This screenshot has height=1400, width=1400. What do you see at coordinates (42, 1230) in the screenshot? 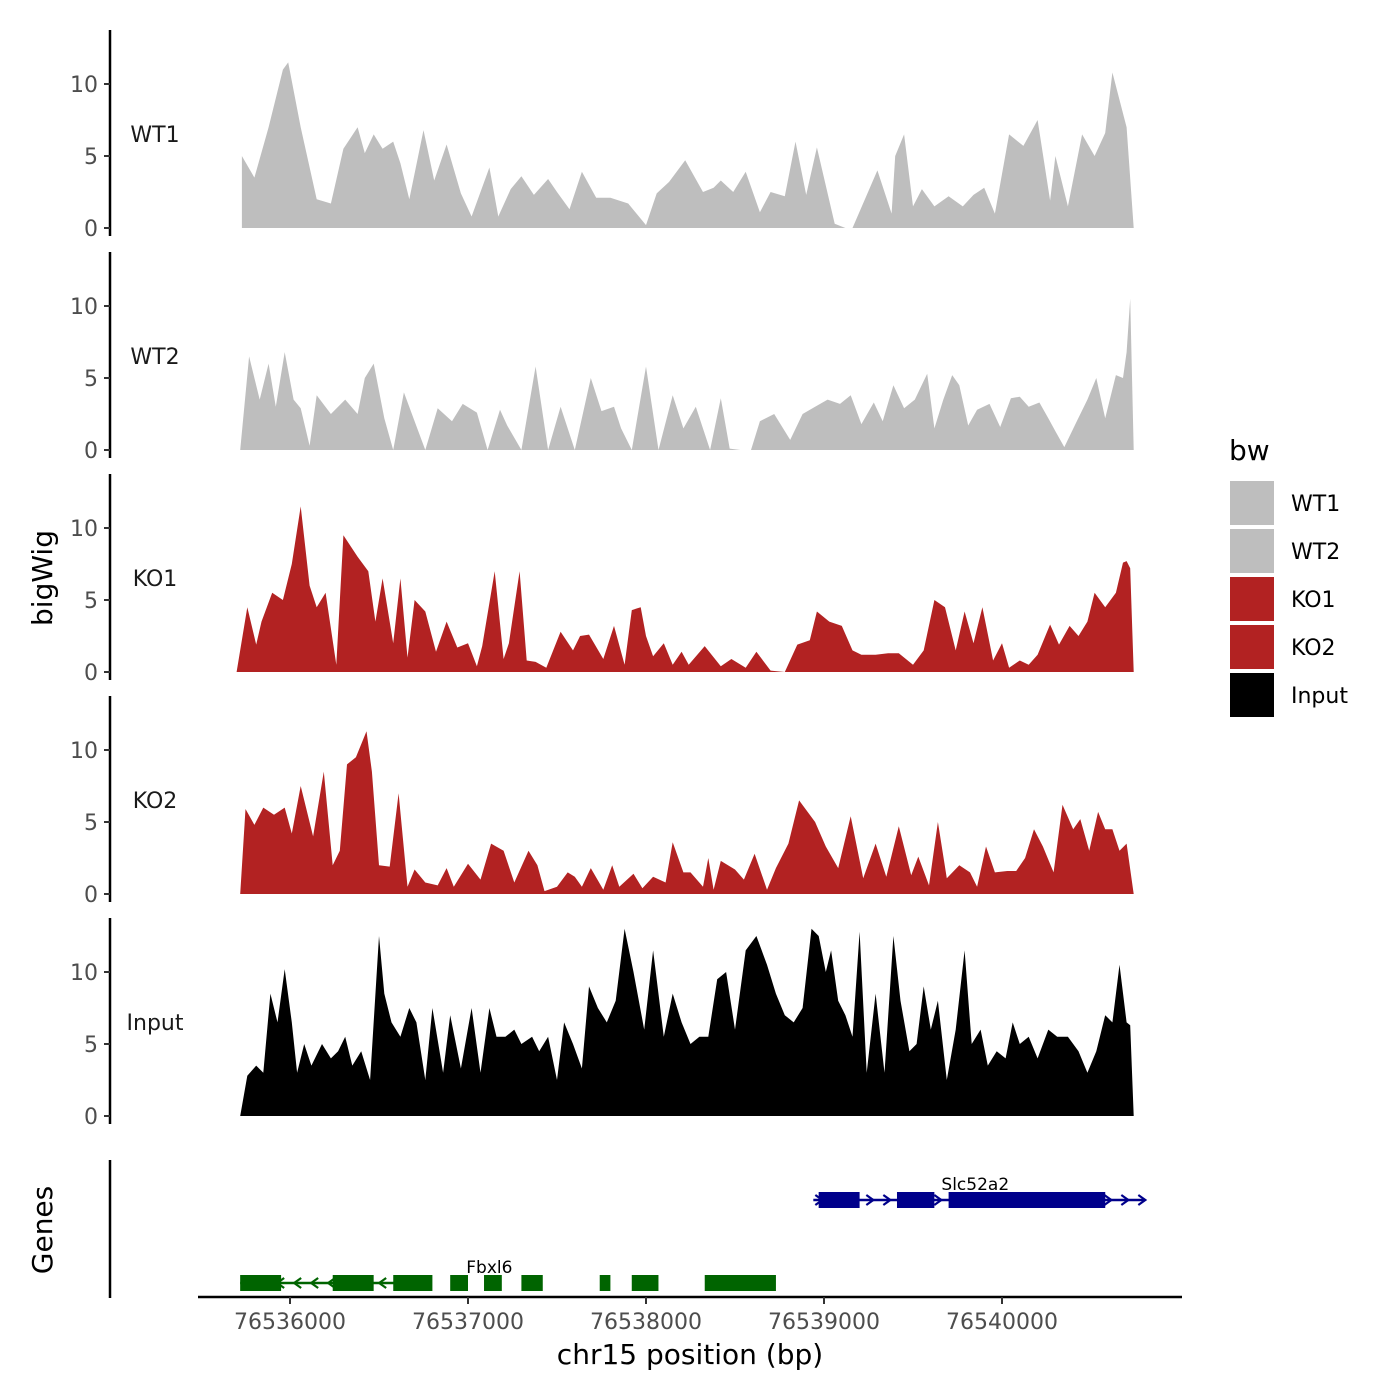
I see `genes-axis-title: Genes` at bounding box center [42, 1230].